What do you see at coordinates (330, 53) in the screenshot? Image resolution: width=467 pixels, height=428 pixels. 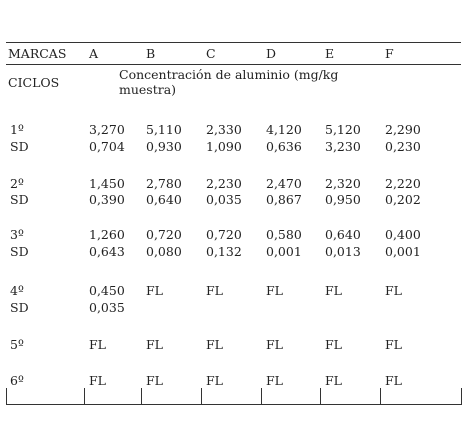 I see `column-header: E` at bounding box center [330, 53].